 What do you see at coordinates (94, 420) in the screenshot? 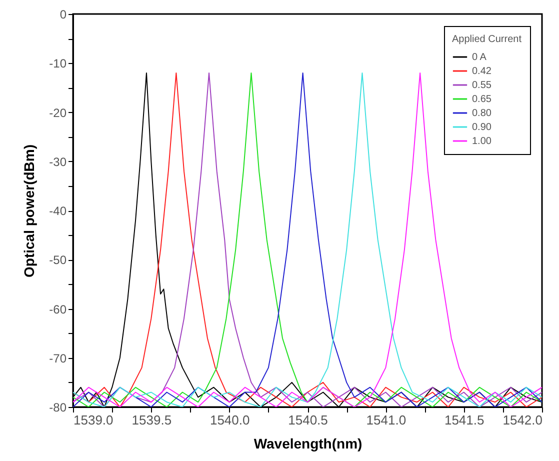
I see `x-tick-label: 1539.0` at bounding box center [94, 420].